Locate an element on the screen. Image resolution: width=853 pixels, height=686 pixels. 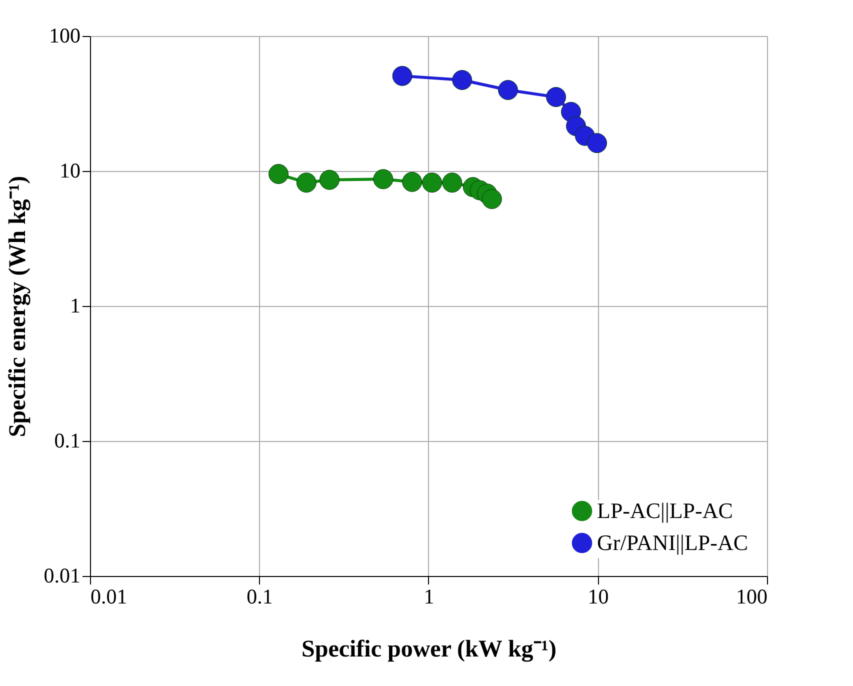
y-tick-label: 10 is located at coordinates (70, 170).